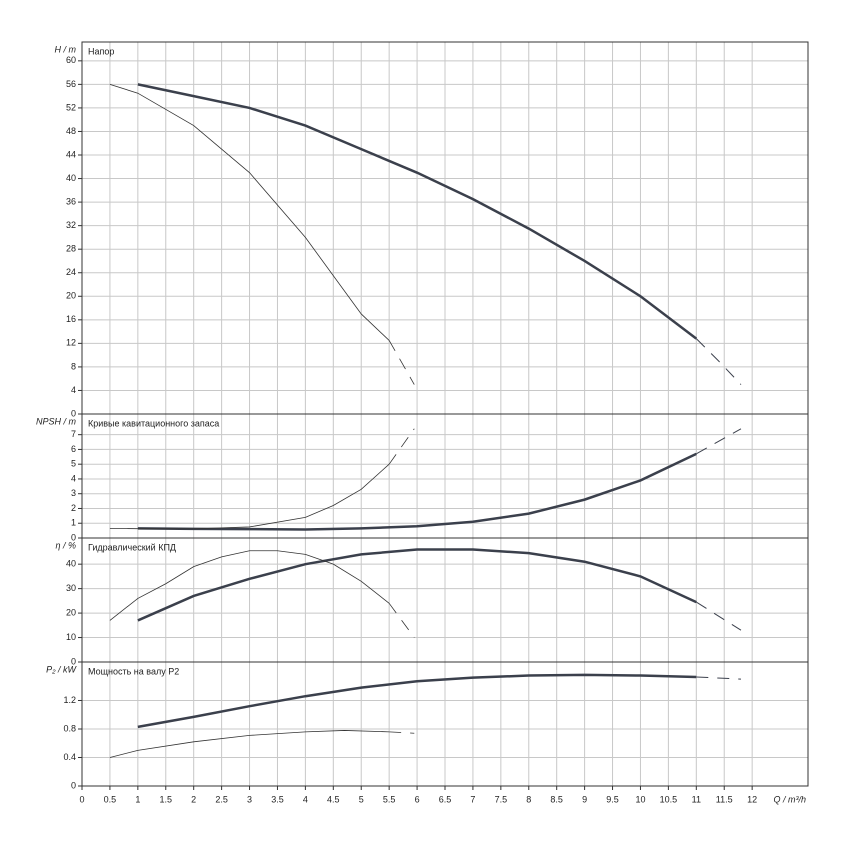 This screenshot has width=850, height=855. Describe the element at coordinates (56, 421) in the screenshot. I see `y-axis-label: NPSH / m` at that location.